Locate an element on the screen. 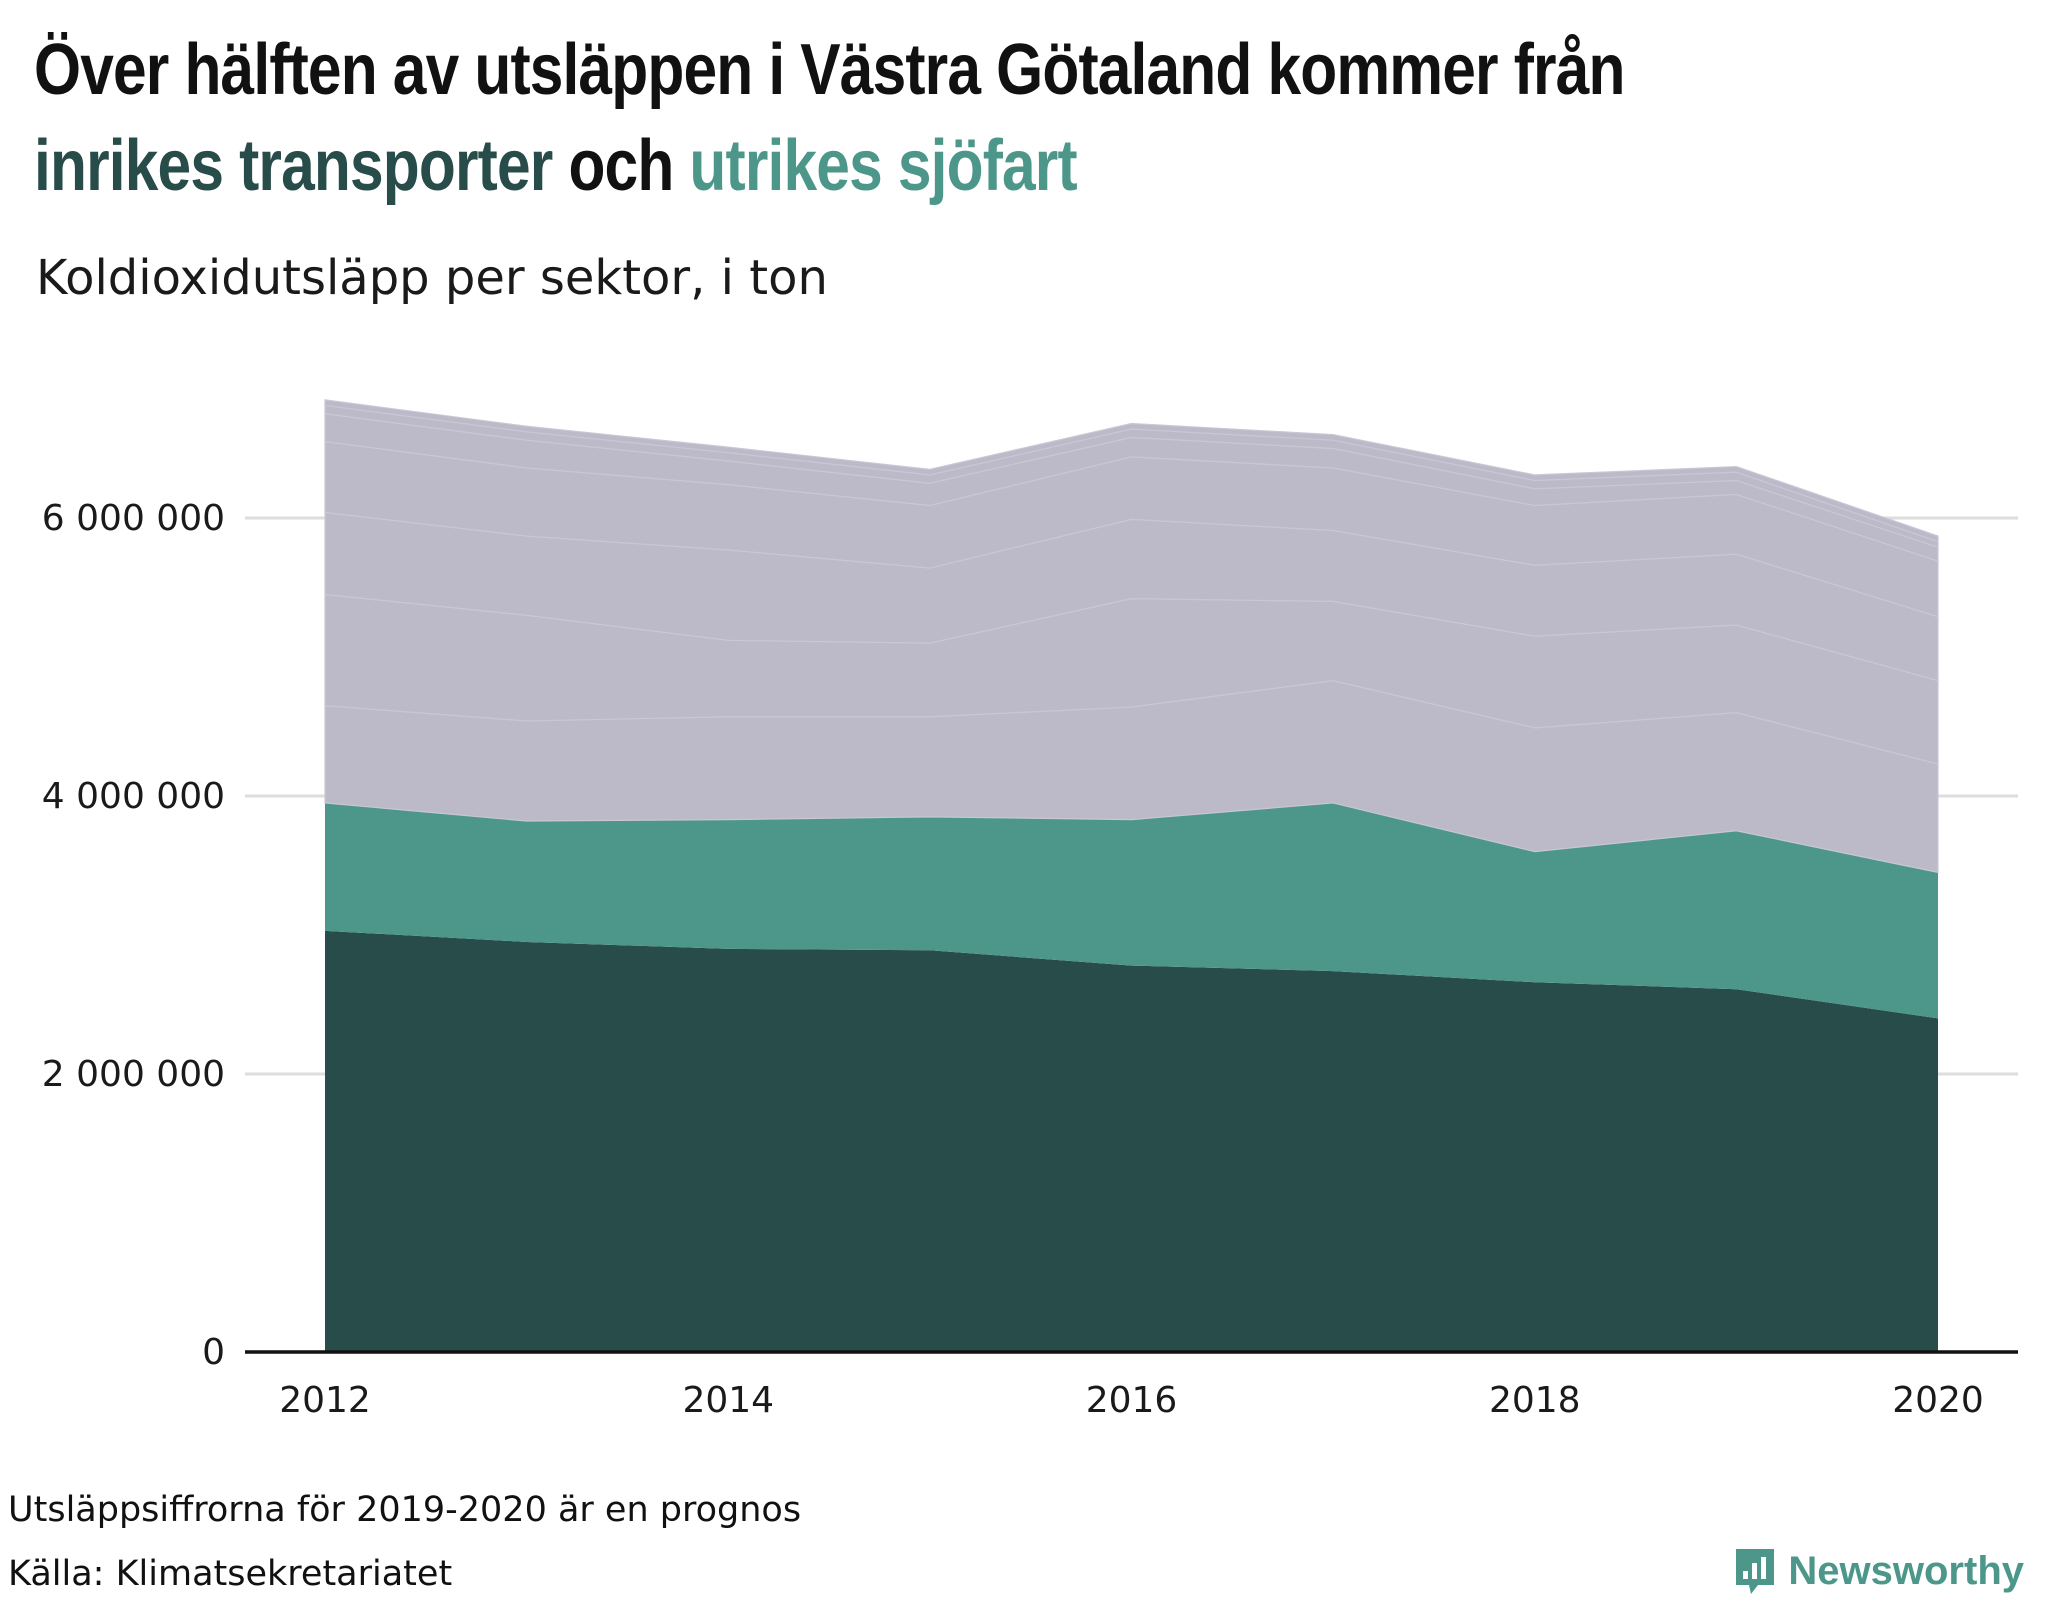 The height and width of the screenshot is (1600, 2048). x-tick-label: 2018 is located at coordinates (1535, 1400).